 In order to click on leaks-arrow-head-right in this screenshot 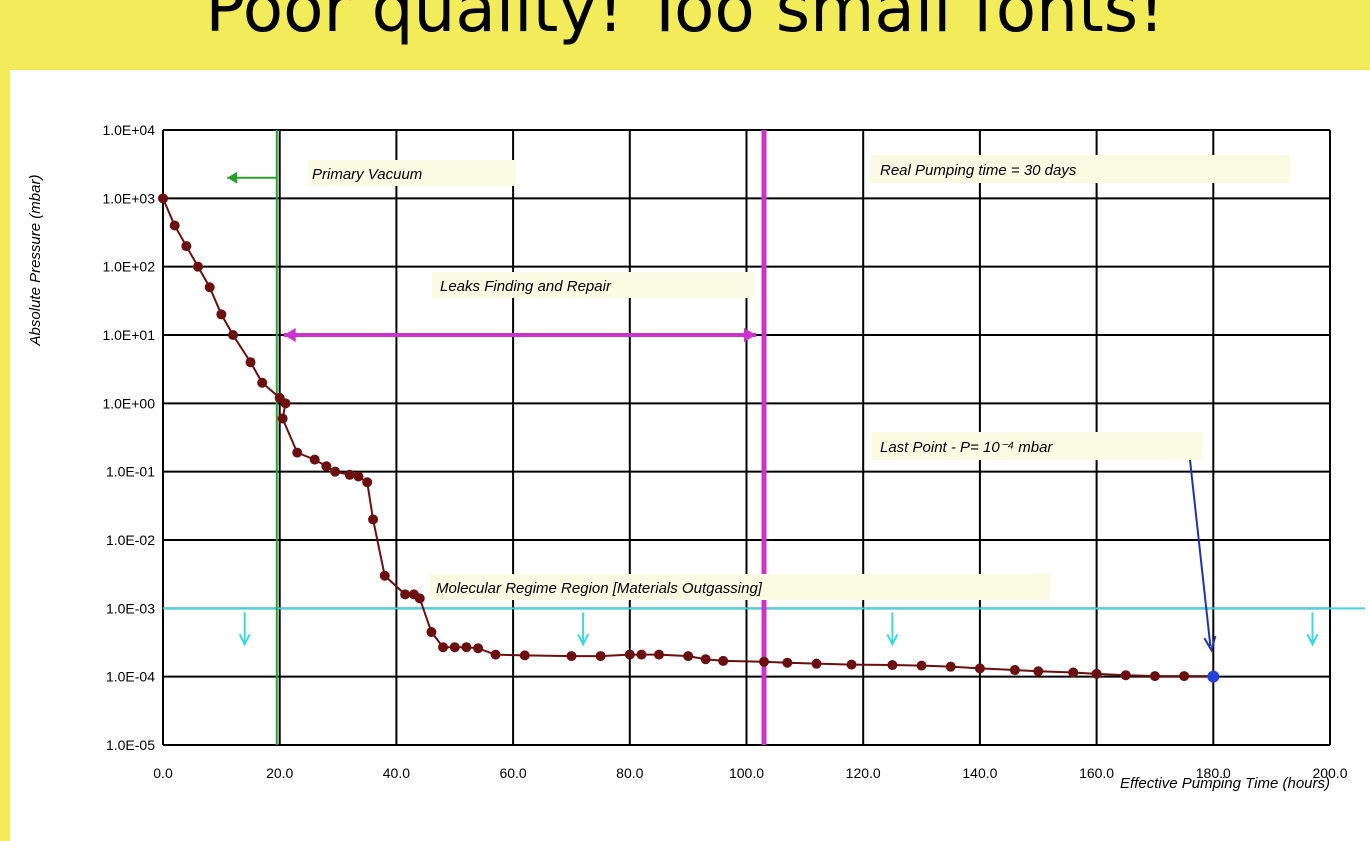, I will do `click(750, 335)`.